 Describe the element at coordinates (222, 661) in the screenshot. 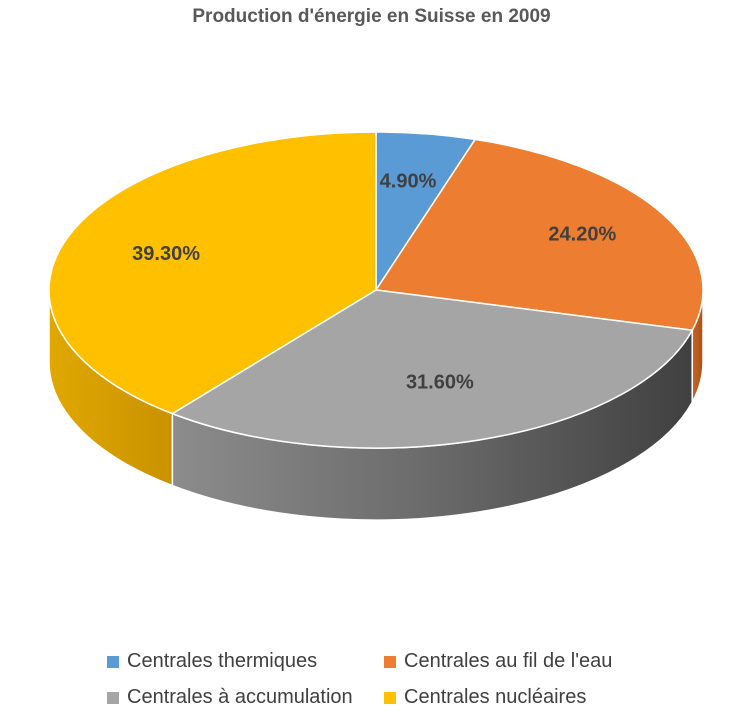

I see `legend-label: Centrales thermiques` at that location.